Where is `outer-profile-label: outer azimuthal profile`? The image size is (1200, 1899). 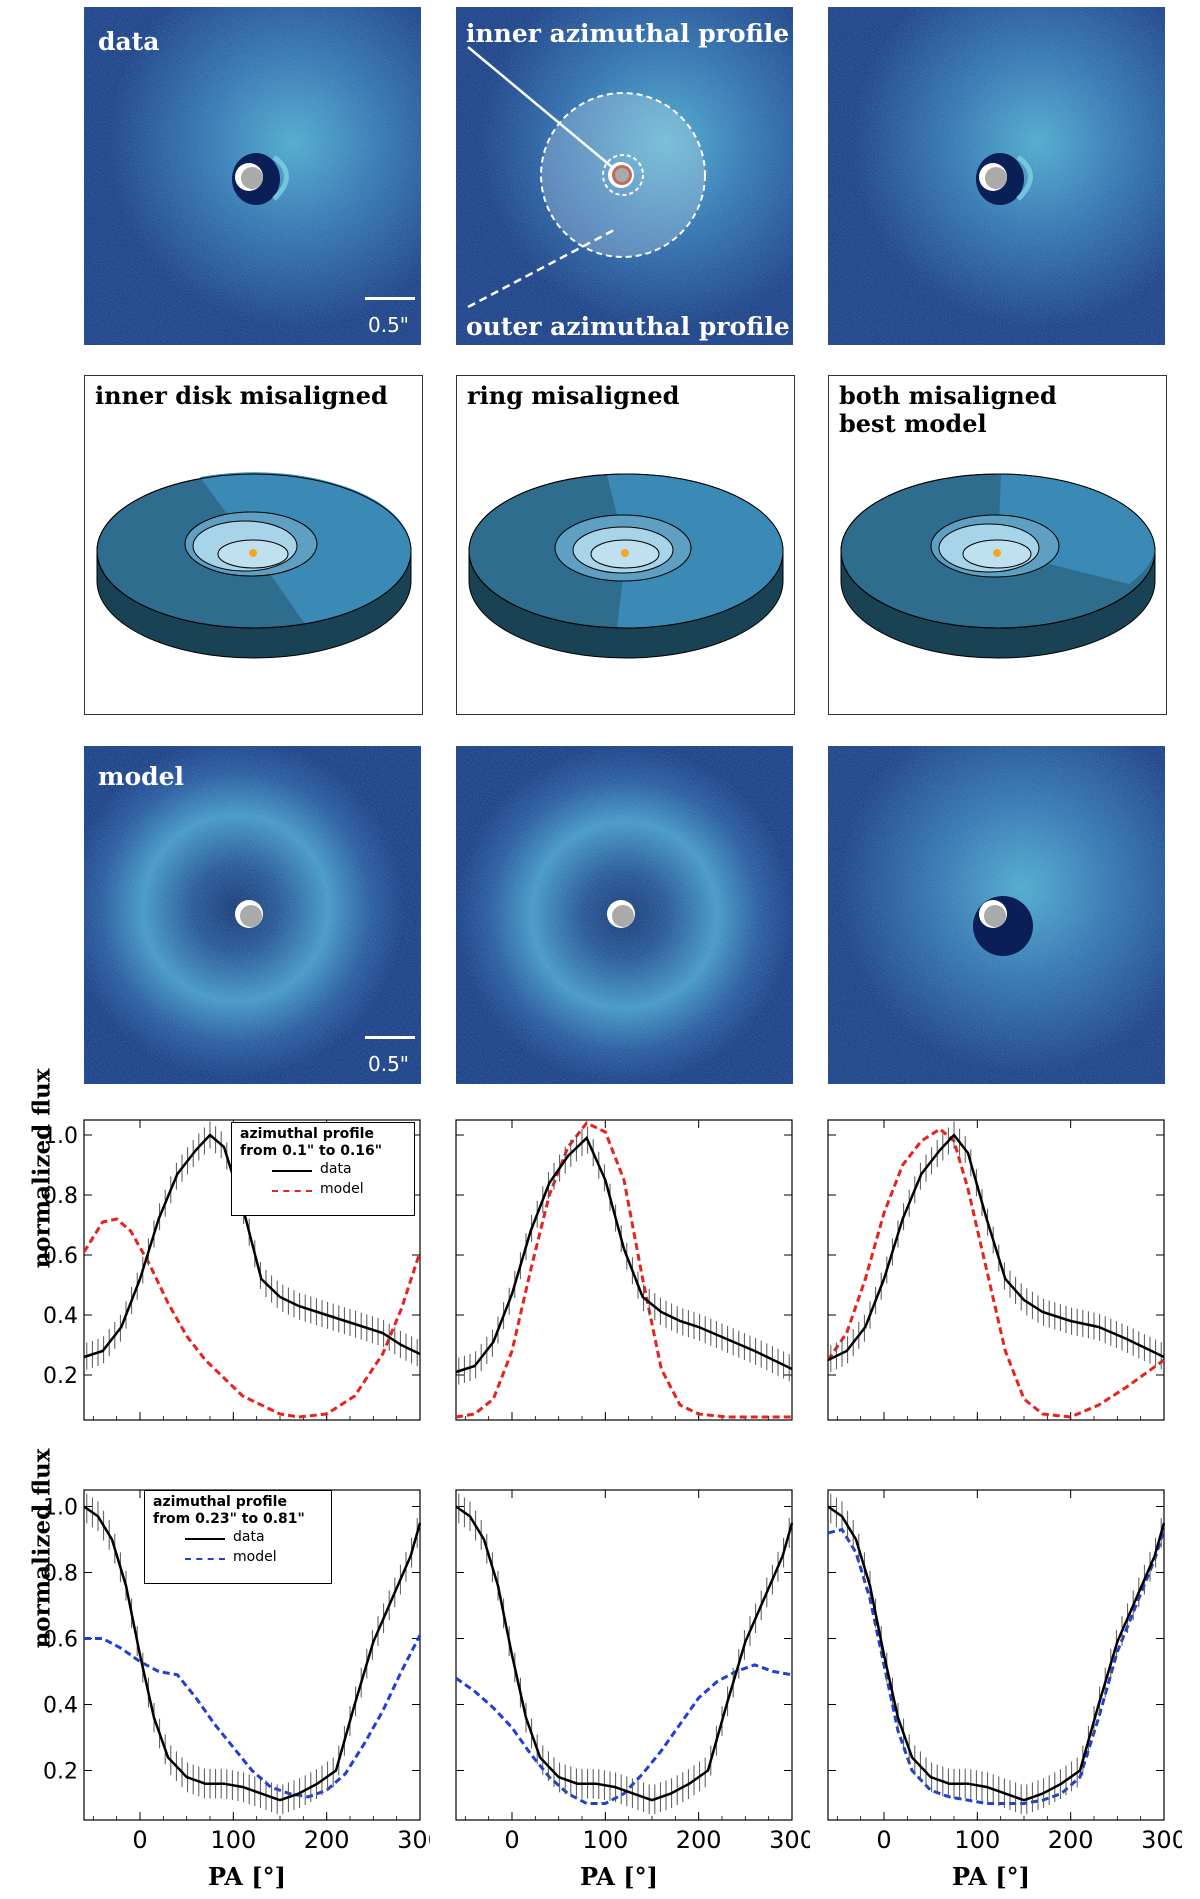 outer-profile-label: outer azimuthal profile is located at coordinates (628, 326).